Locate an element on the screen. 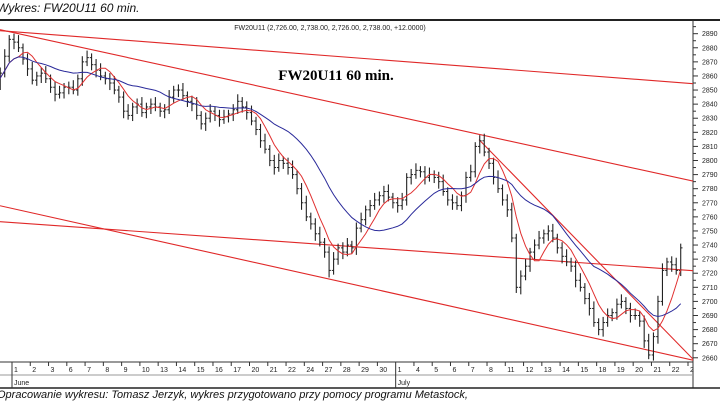  date-tick-label: 29 is located at coordinates (365, 370).